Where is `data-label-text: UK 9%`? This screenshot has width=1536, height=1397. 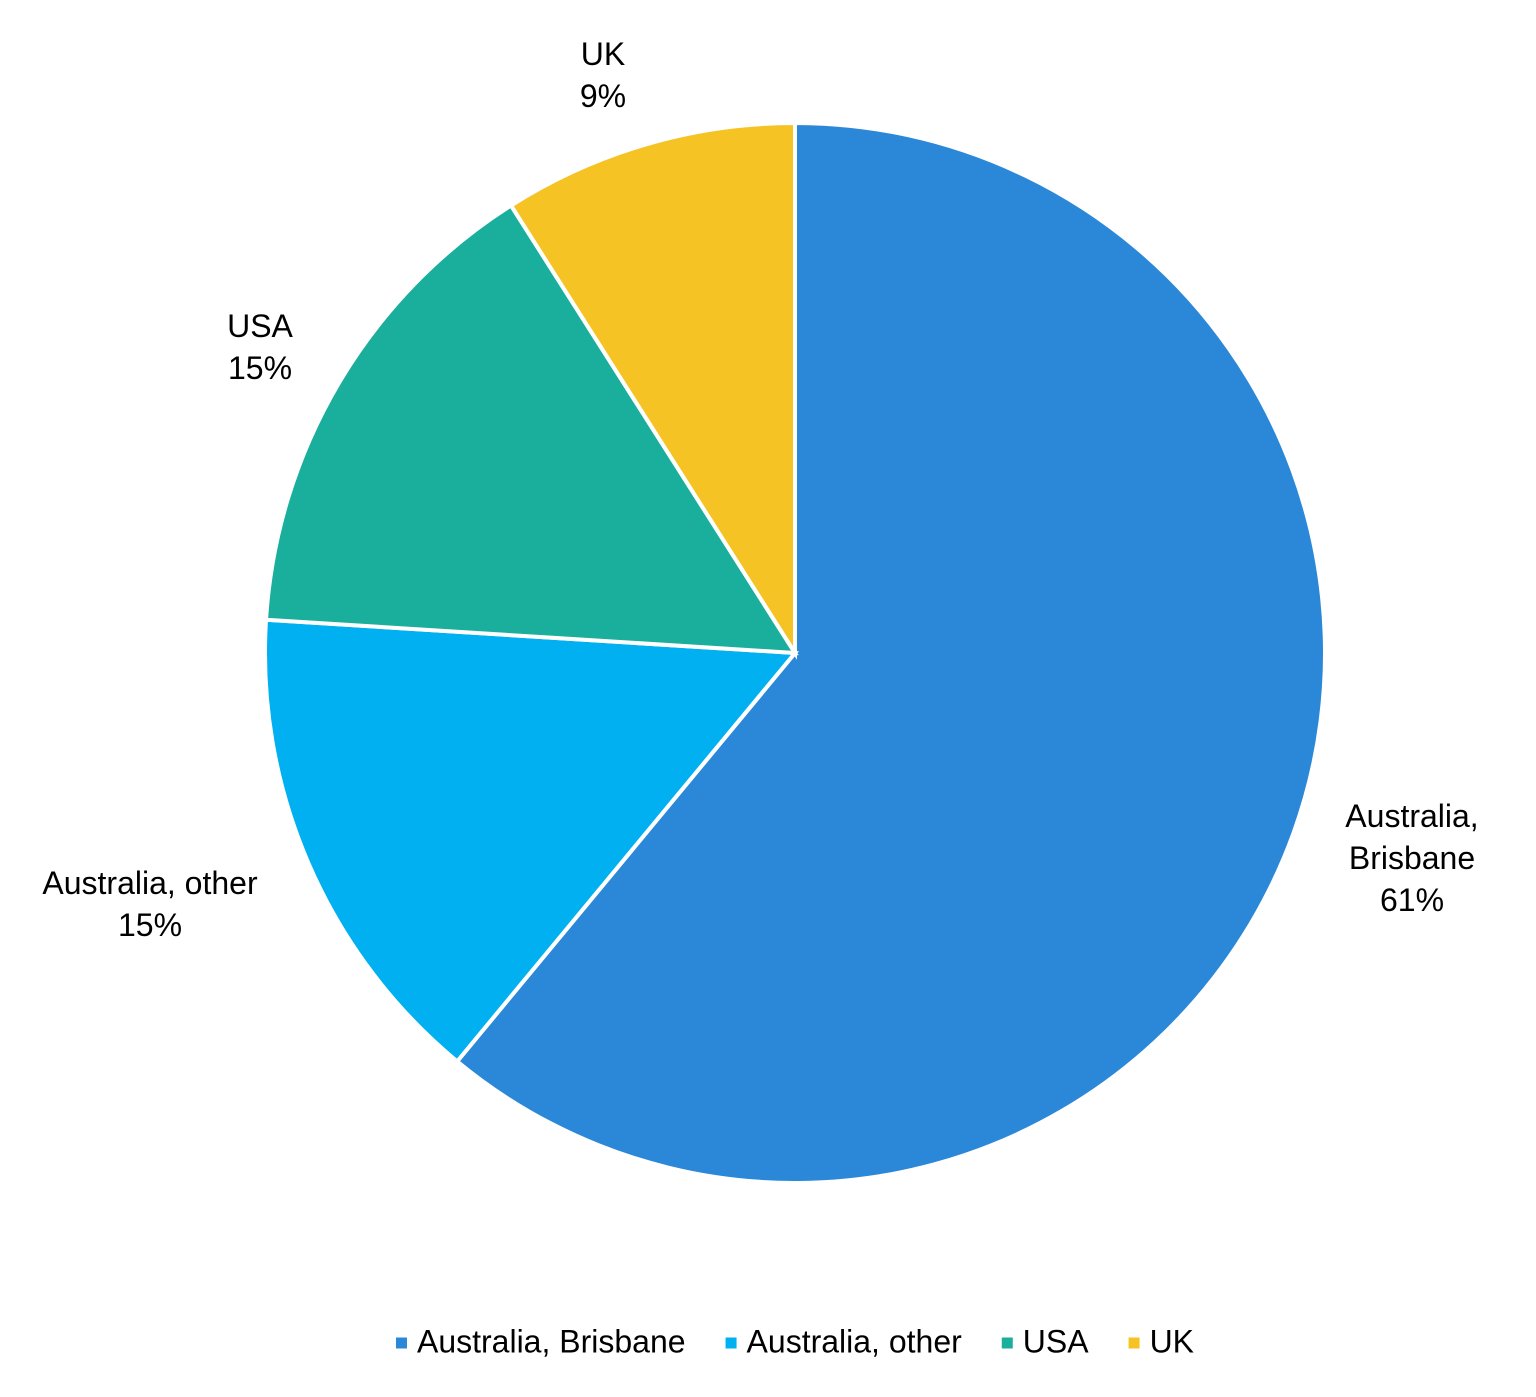
data-label-text: UK 9% is located at coordinates (603, 75).